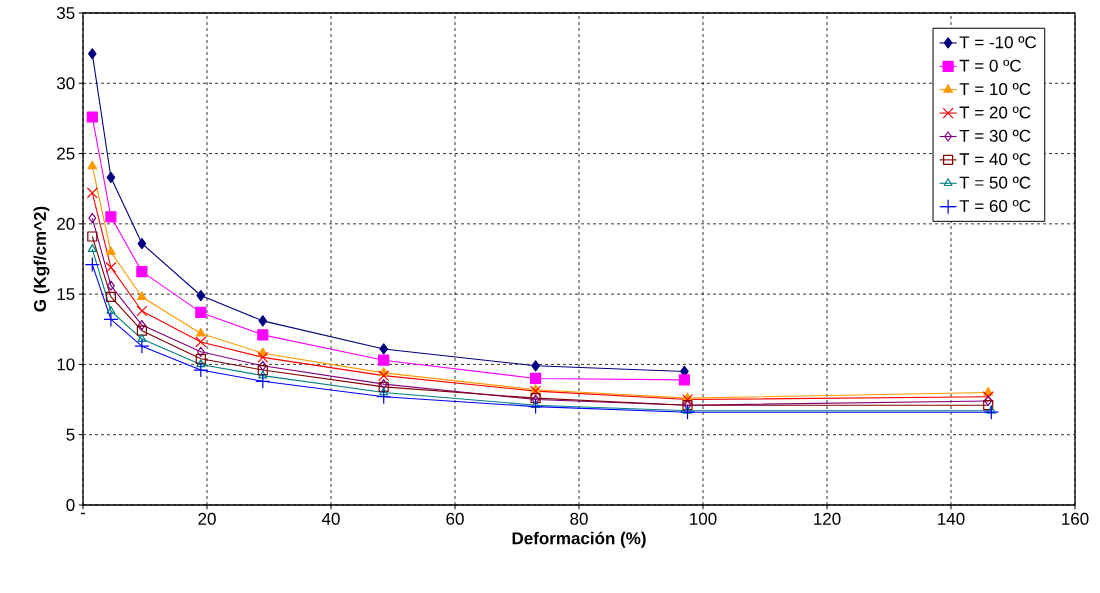  What do you see at coordinates (1075, 518) in the screenshot?
I see `x-tick-label: 160` at bounding box center [1075, 518].